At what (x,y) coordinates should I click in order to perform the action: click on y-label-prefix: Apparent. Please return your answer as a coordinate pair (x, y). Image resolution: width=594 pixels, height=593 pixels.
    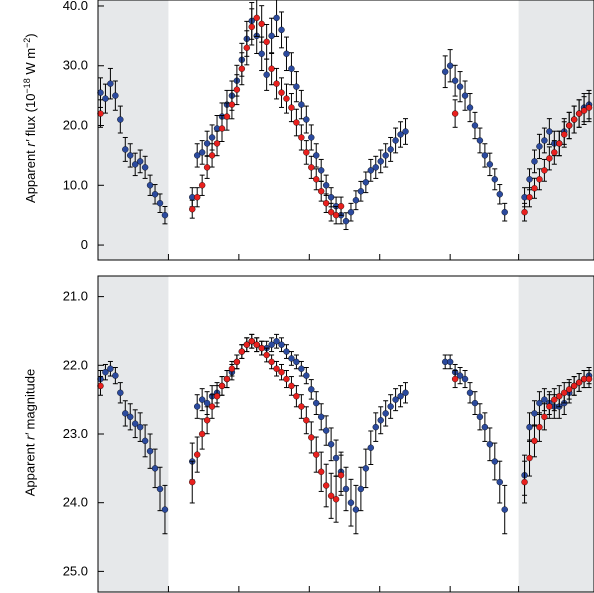
    Looking at the image, I should click on (30, 468).